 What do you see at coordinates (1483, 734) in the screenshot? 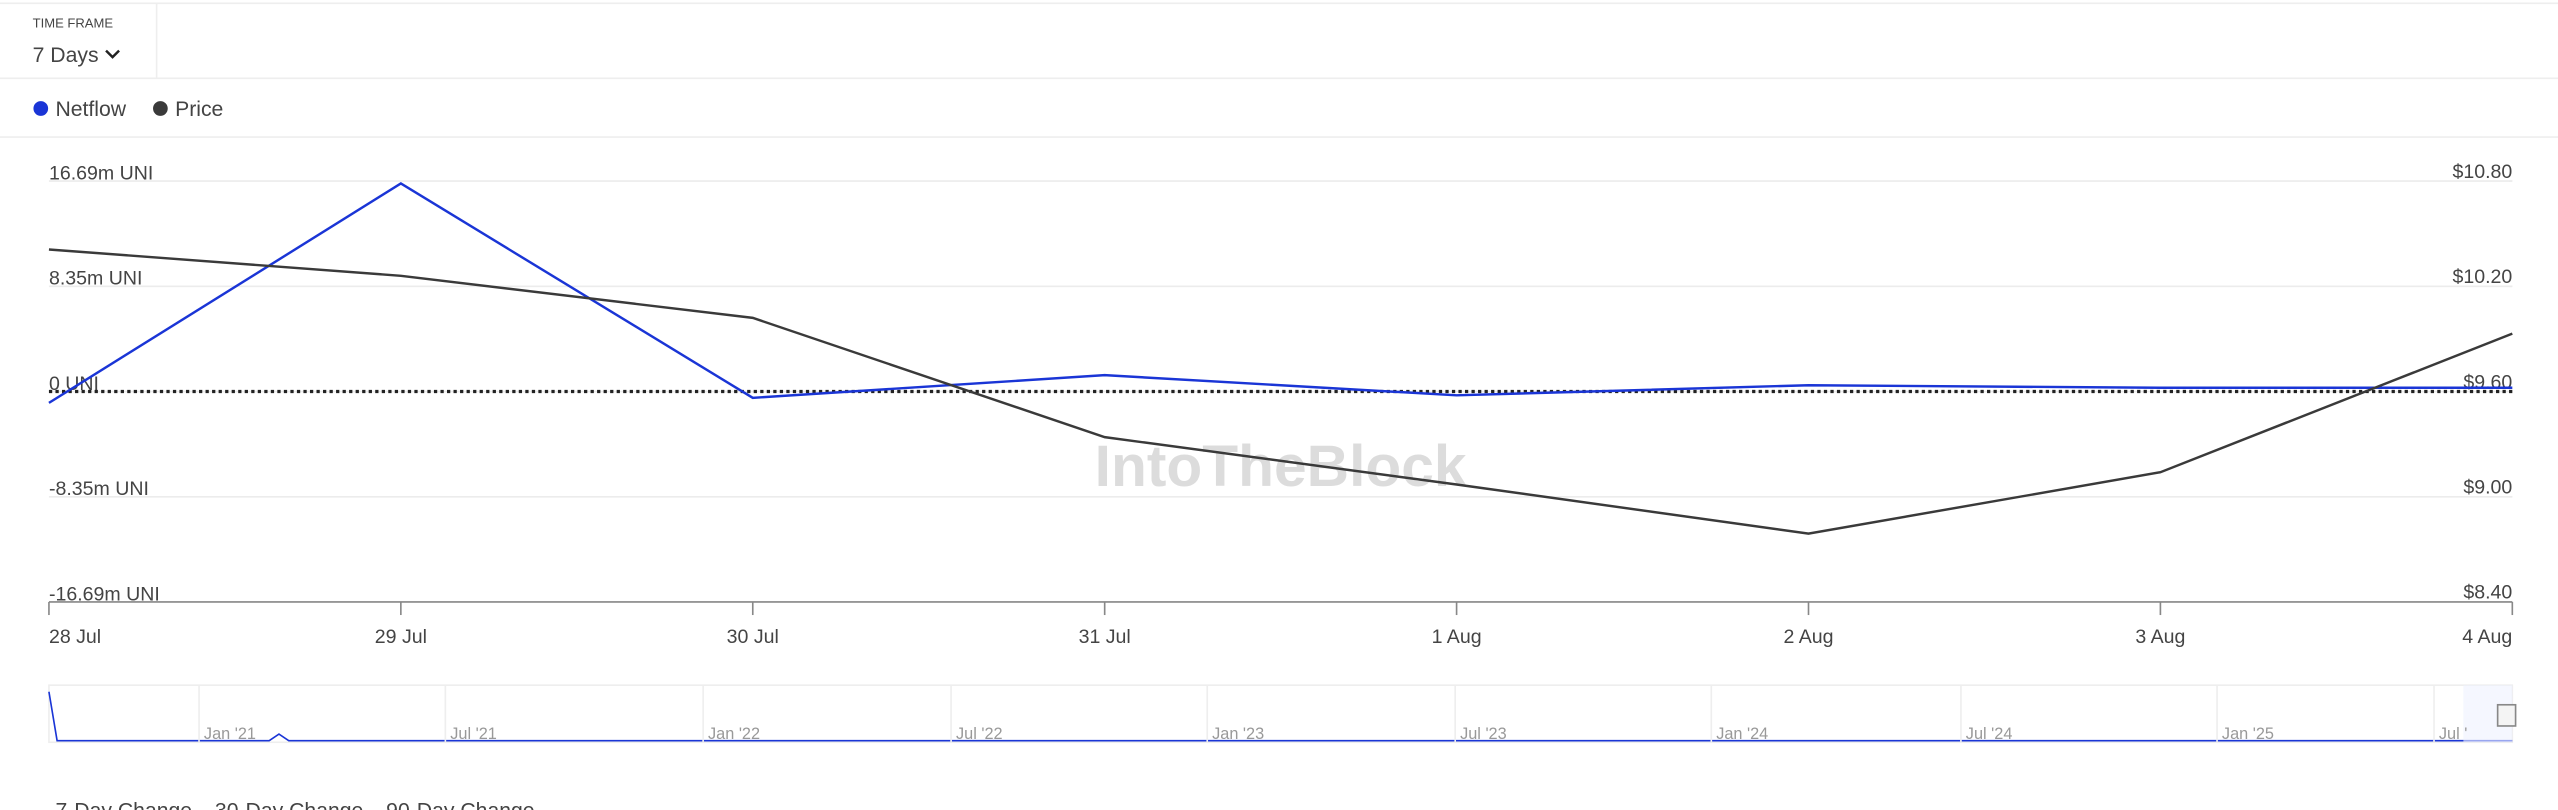
I see `navigator-label: Jul '23` at bounding box center [1483, 734].